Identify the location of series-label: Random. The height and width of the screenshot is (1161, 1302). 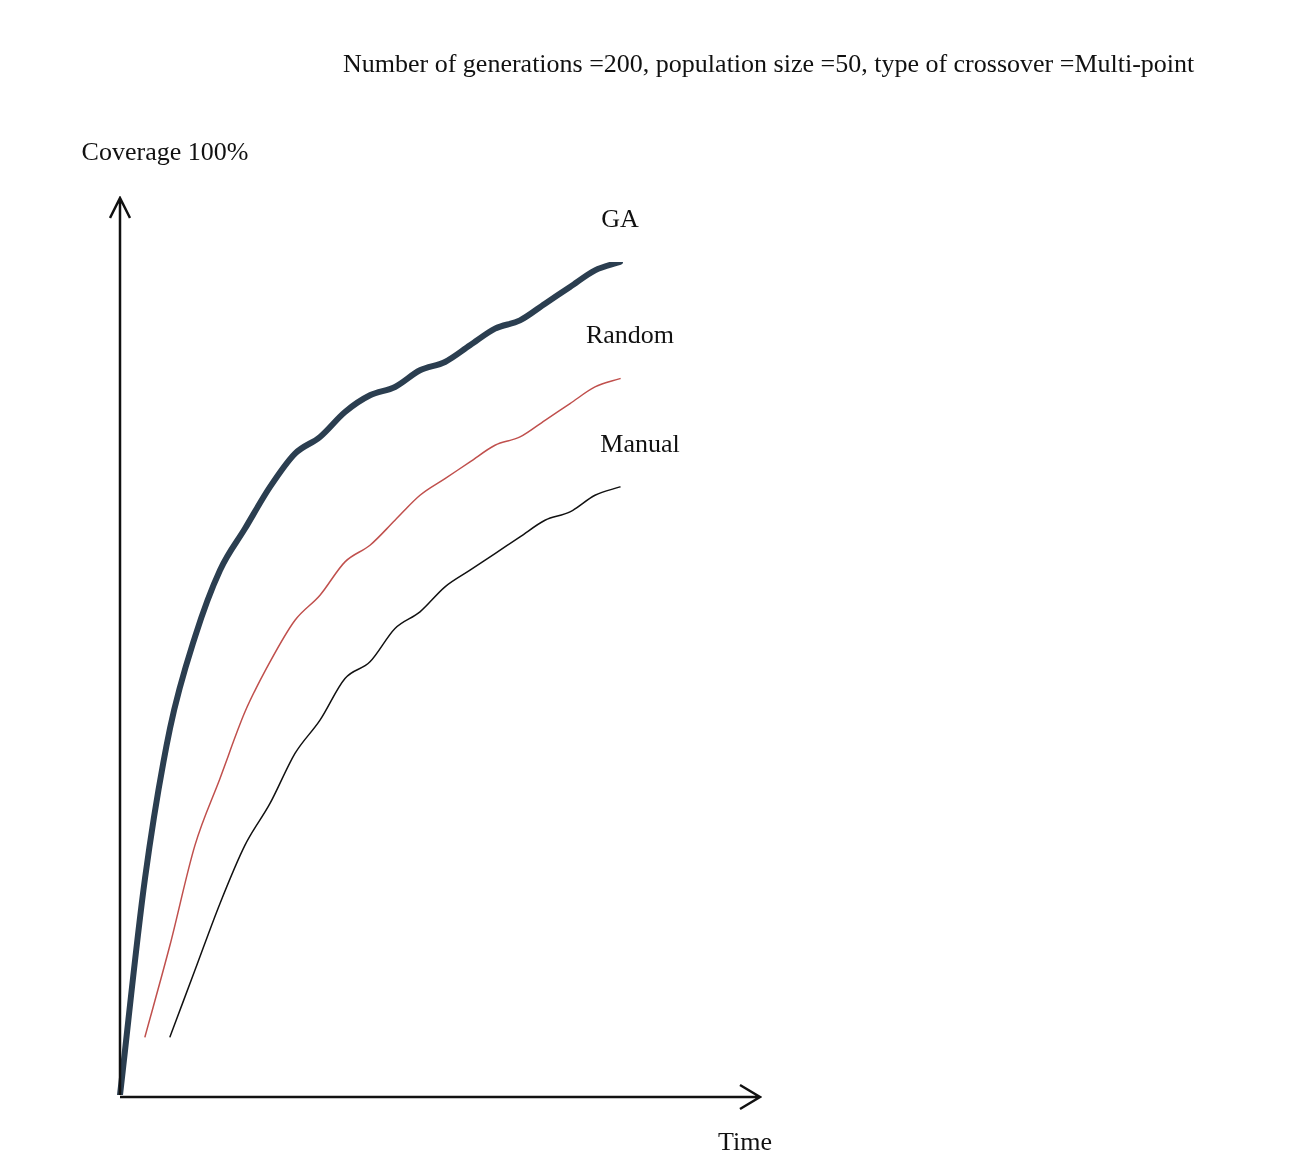
(630, 335).